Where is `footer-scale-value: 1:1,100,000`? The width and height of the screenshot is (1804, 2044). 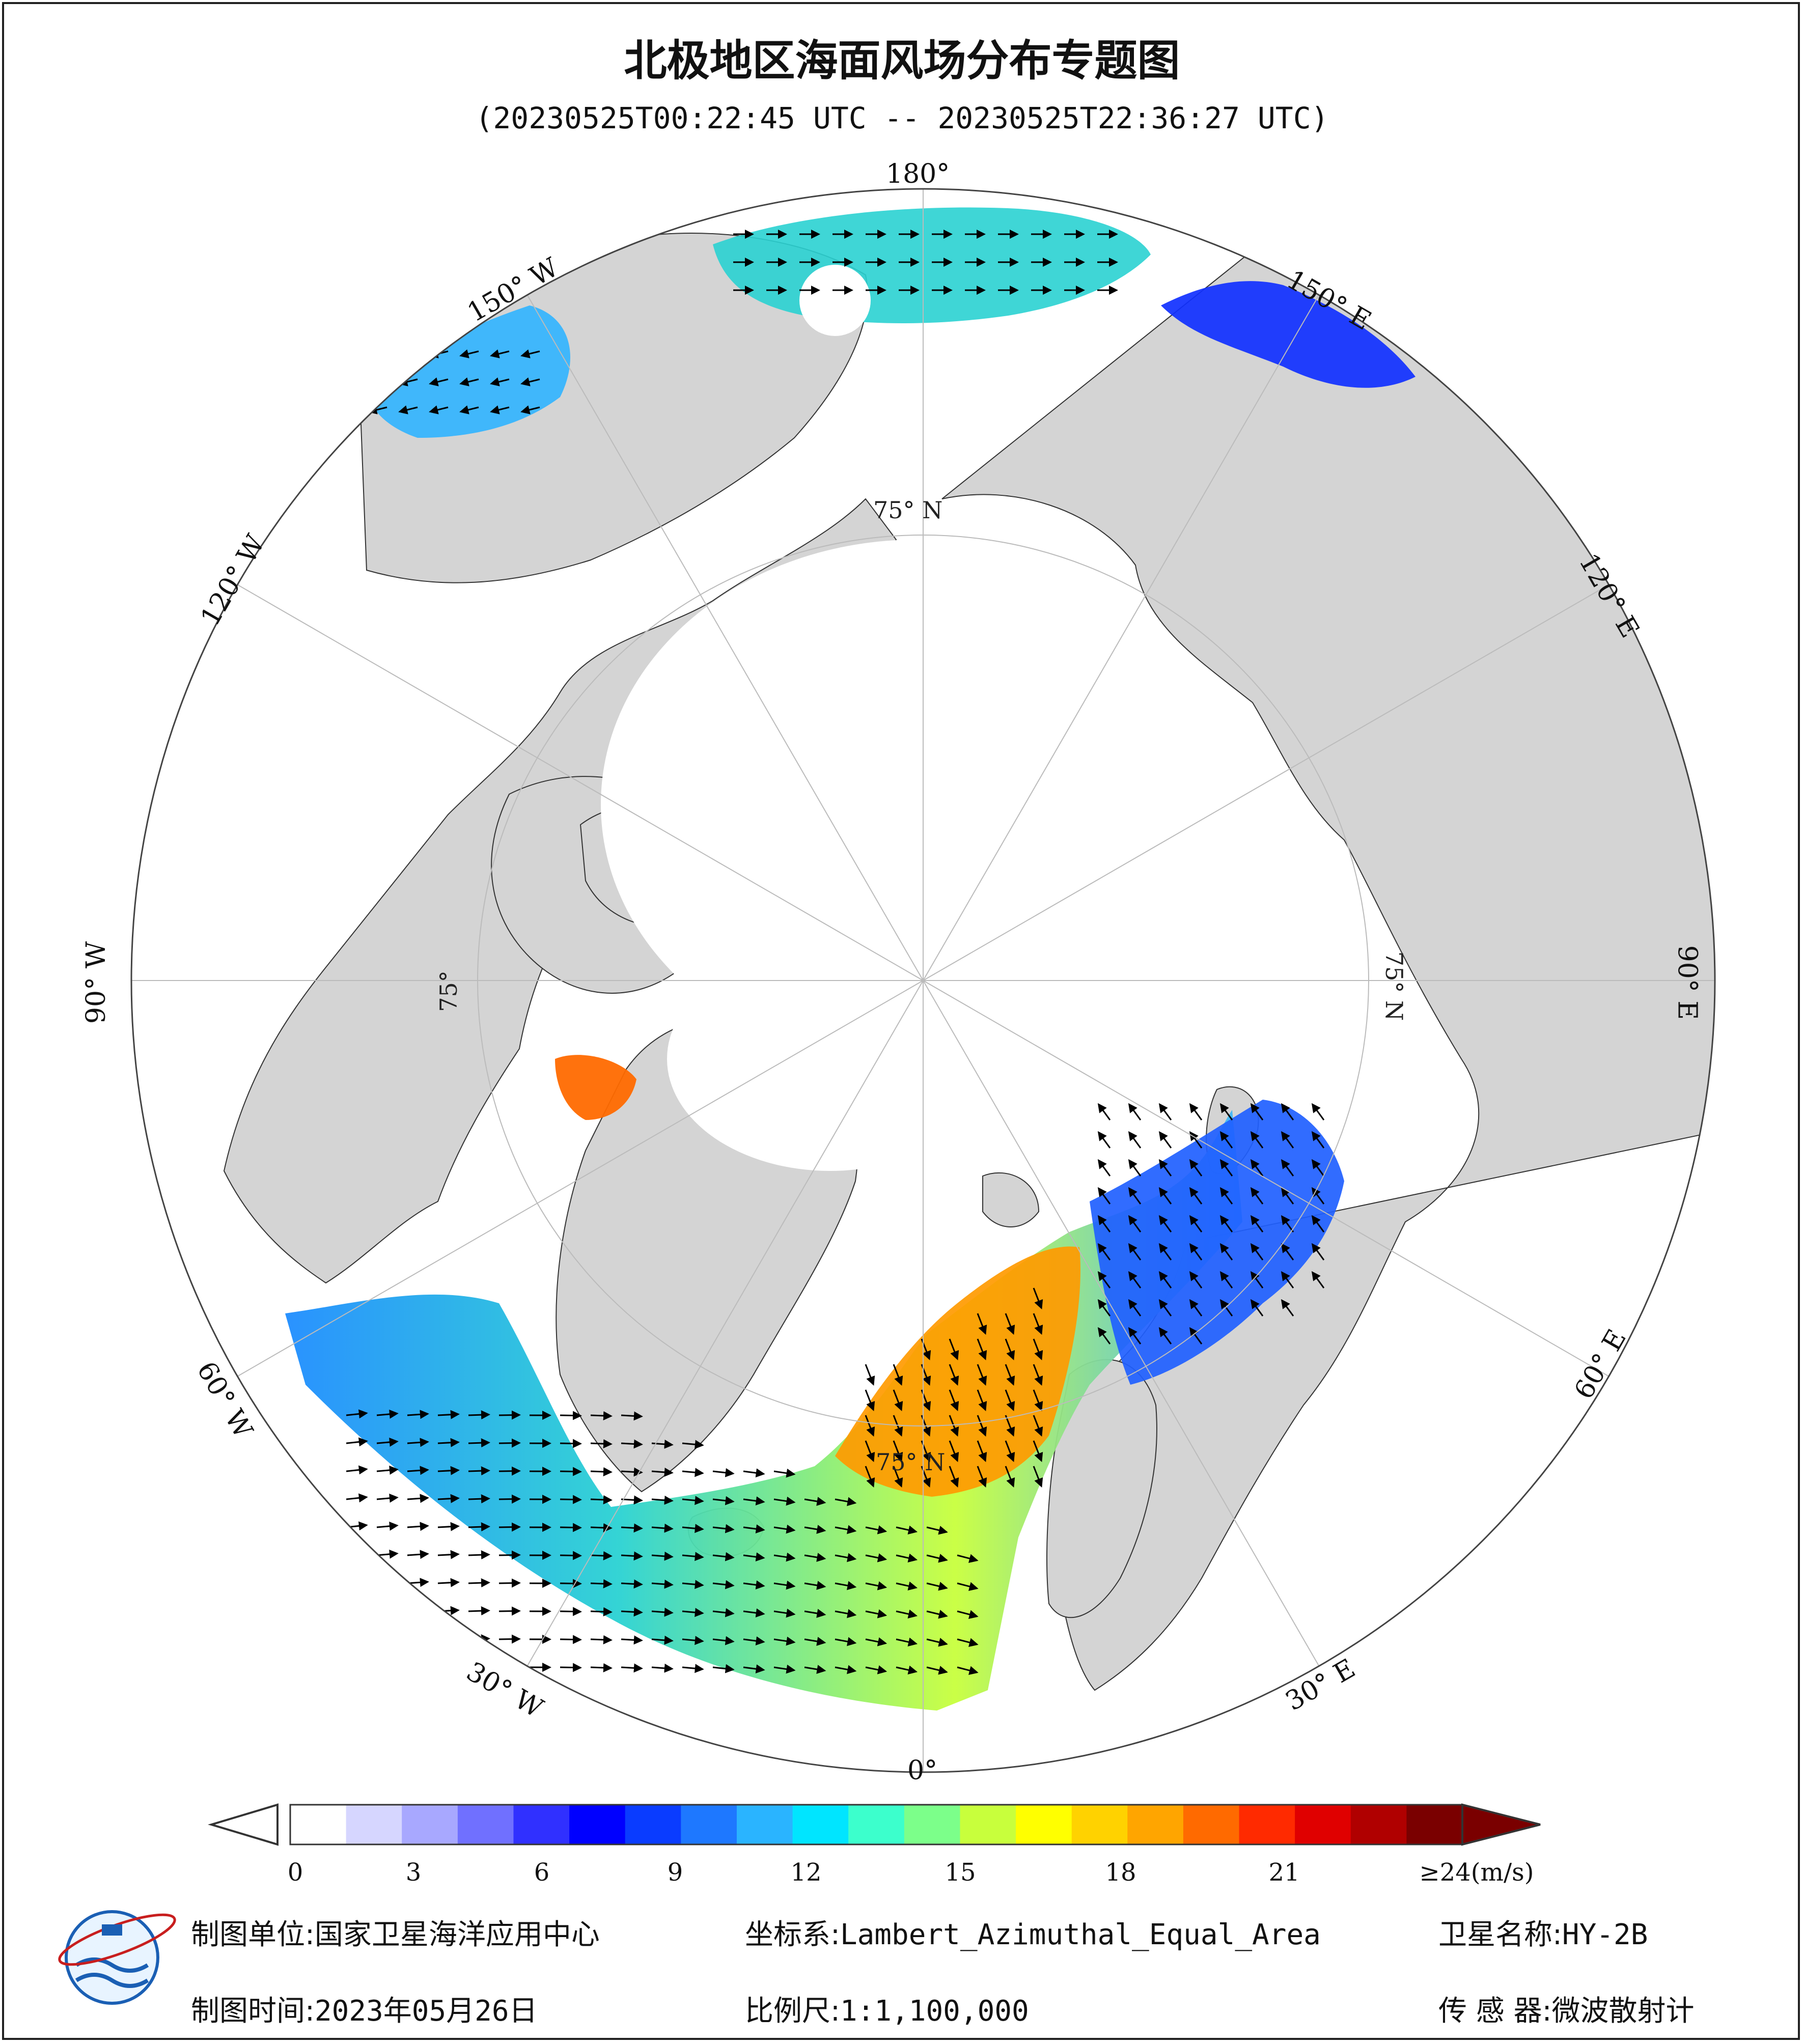 footer-scale-value: 1:1,100,000 is located at coordinates (934, 2011).